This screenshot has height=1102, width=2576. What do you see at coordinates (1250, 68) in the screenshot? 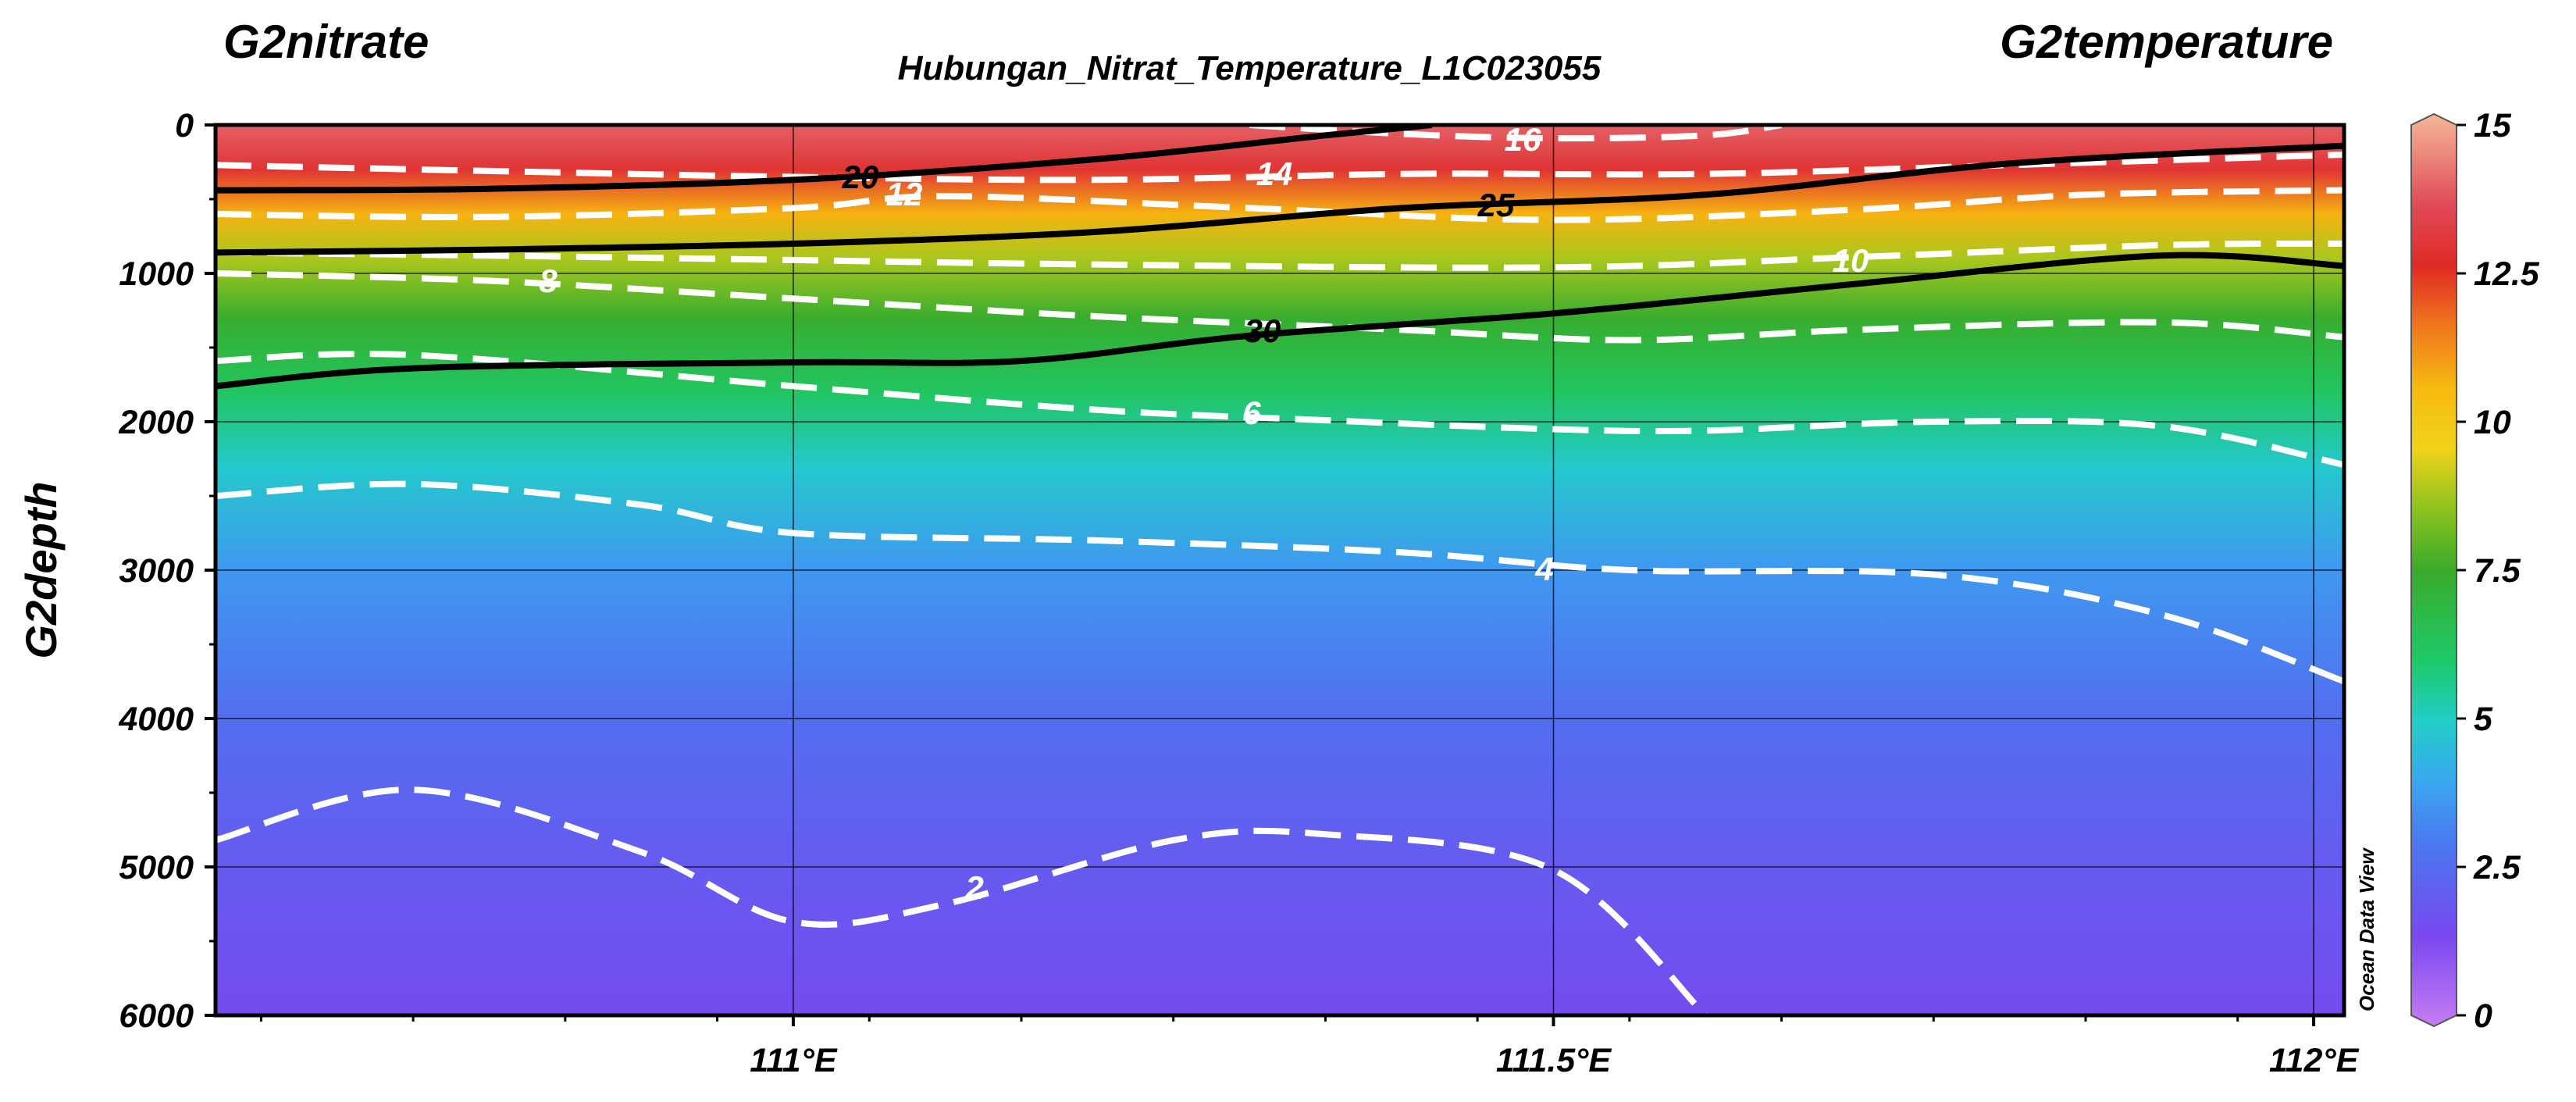
I see `chart-title: Hubungan_Nitrat_Temperature_L1C023055` at bounding box center [1250, 68].